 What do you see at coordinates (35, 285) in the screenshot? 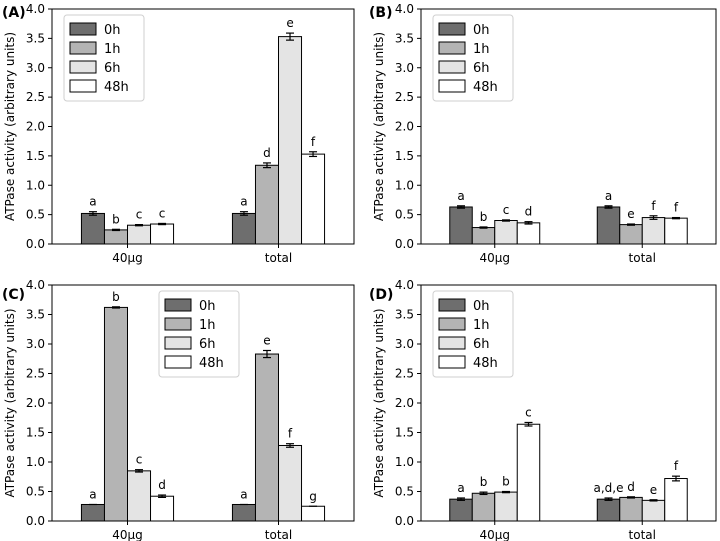
I see `y-tick-label: 4.0` at bounding box center [35, 285].